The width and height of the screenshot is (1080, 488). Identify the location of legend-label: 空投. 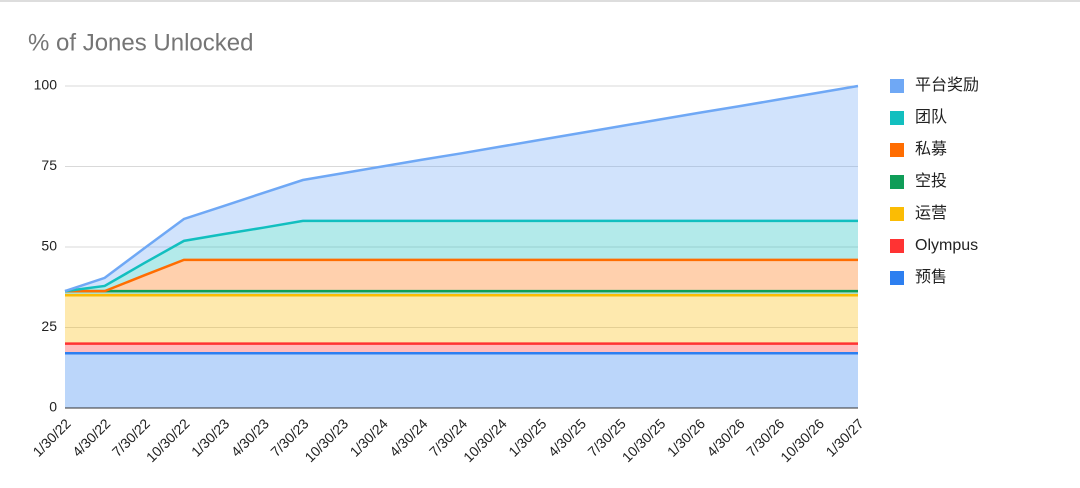
(931, 181).